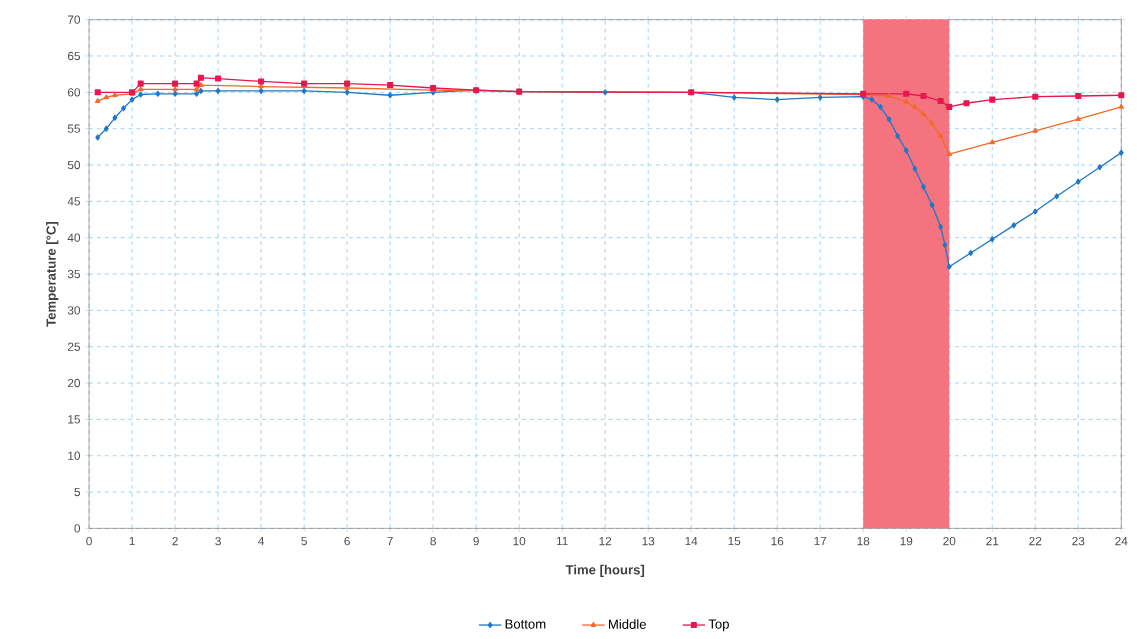 The height and width of the screenshot is (639, 1137). Describe the element at coordinates (718, 625) in the screenshot. I see `legend-label: Top` at that location.